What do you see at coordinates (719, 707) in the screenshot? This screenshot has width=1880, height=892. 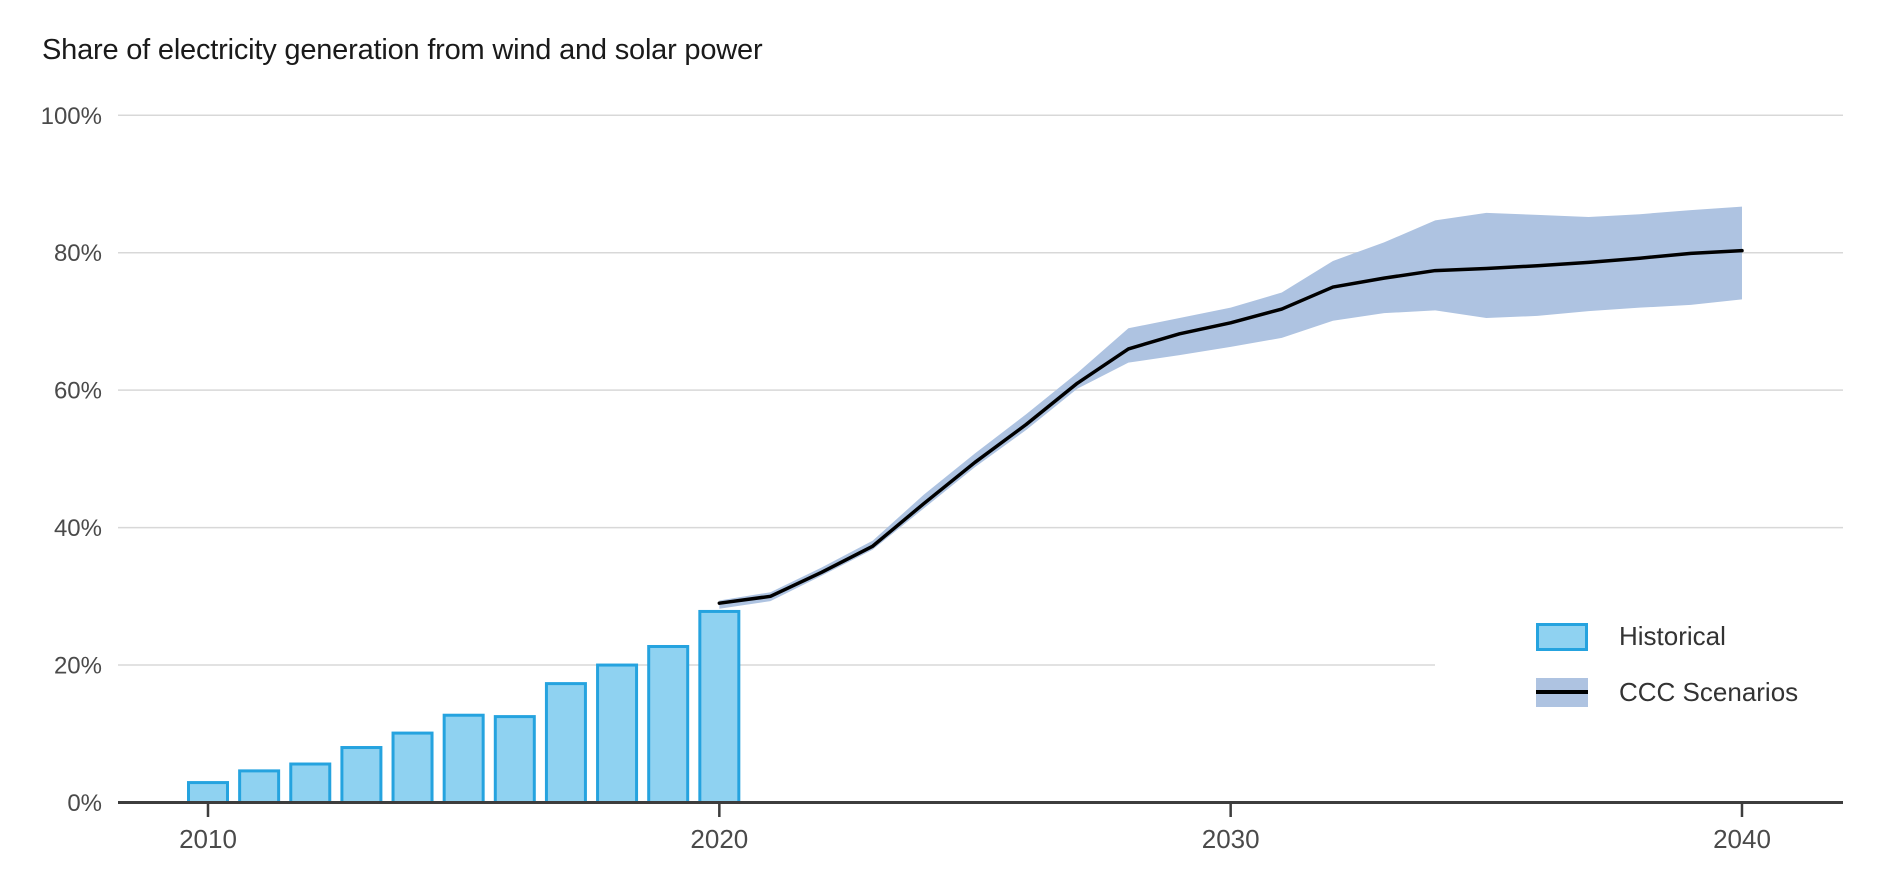 I see `bar-2020` at bounding box center [719, 707].